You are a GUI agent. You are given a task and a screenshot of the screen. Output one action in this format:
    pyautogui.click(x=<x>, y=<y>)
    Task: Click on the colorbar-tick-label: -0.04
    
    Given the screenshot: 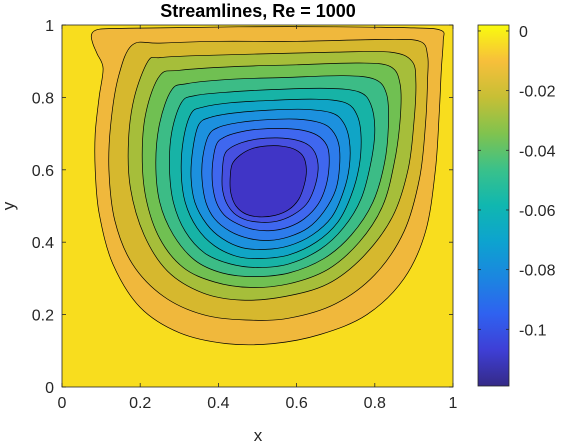 What is the action you would take?
    pyautogui.click(x=537, y=151)
    